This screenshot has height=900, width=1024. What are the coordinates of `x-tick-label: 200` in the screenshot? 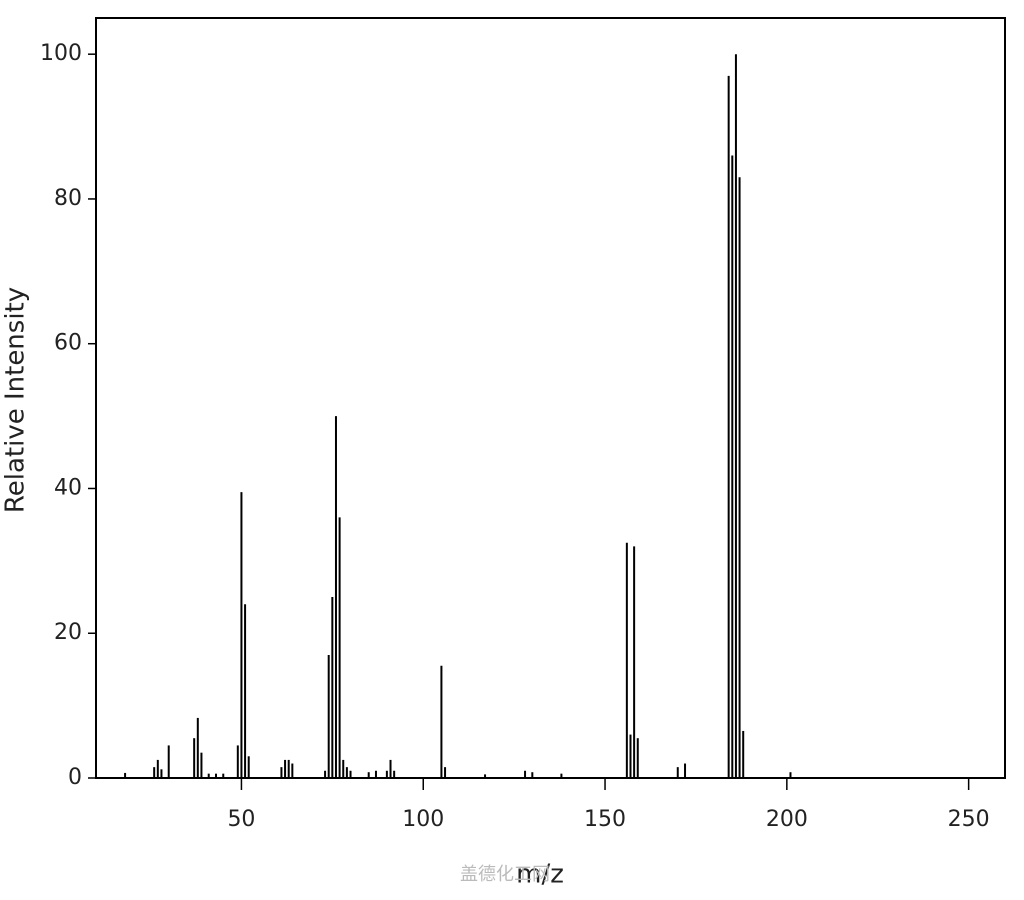 It's located at (787, 819).